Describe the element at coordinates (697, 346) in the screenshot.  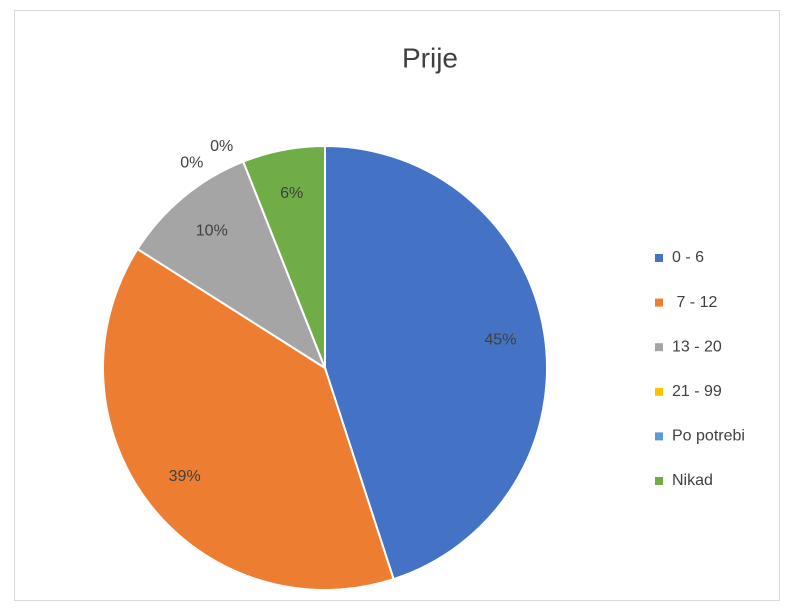
I see `legend-label: 13 - 20` at that location.